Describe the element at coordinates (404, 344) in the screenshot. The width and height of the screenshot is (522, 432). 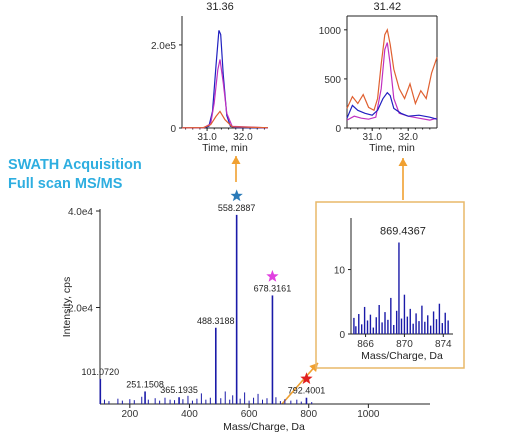
I see `x-tick-label: 870` at that location.